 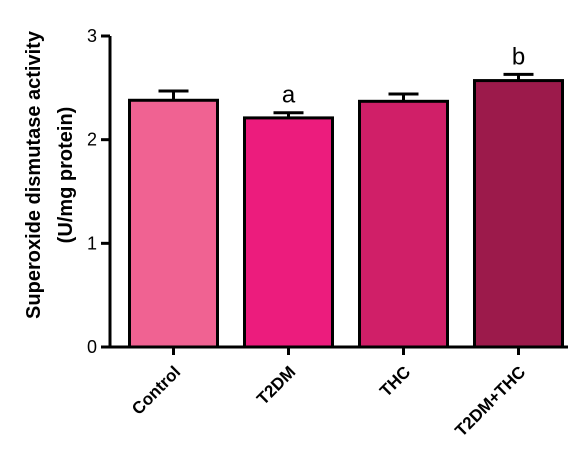 What do you see at coordinates (403, 224) in the screenshot?
I see `bar-thc` at bounding box center [403, 224].